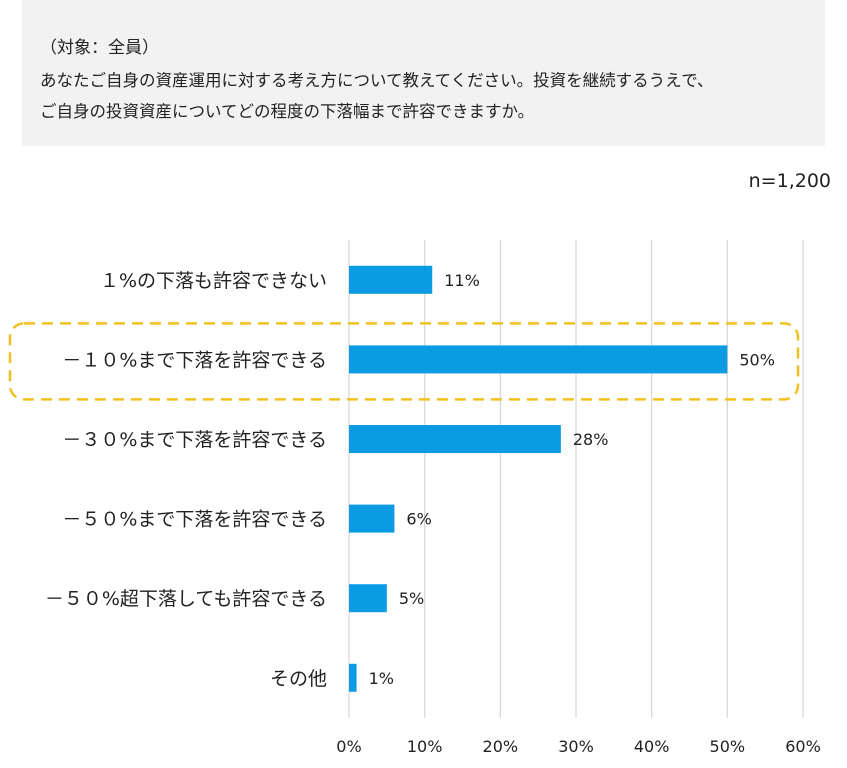 This screenshot has width=847, height=768. I want to click on x-tick-label: 40%, so click(652, 746).